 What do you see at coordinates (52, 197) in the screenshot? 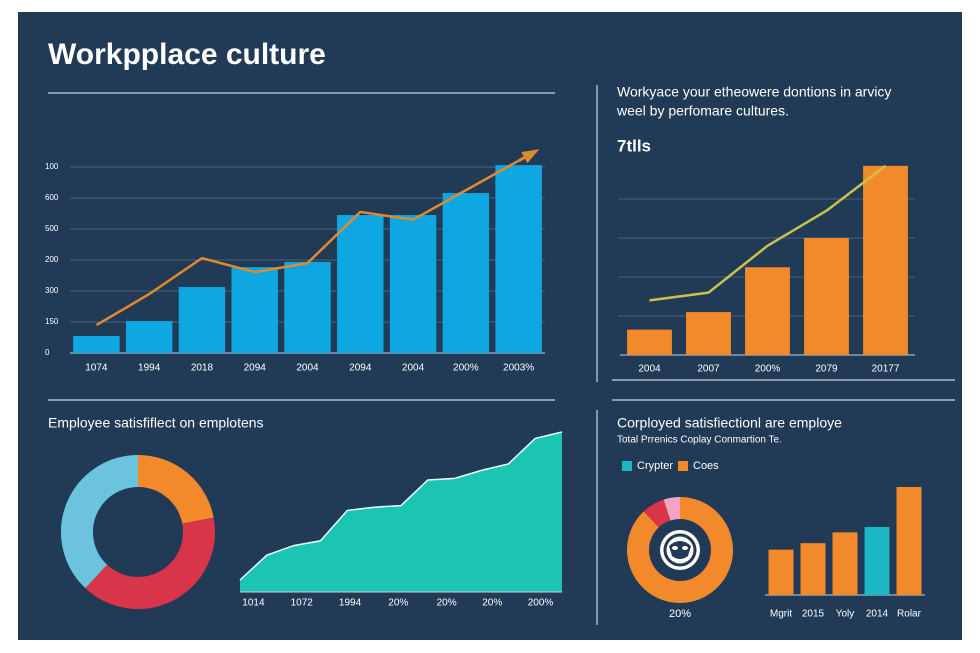
I see `y-tick-label: 600` at bounding box center [52, 197].